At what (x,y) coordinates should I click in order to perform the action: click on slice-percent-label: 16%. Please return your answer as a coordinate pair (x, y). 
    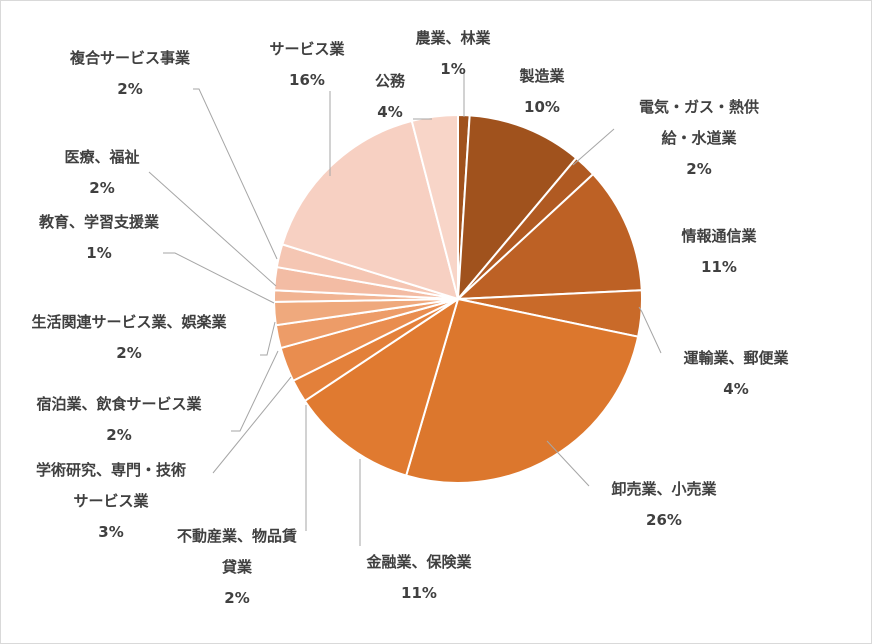
    Looking at the image, I should click on (307, 80).